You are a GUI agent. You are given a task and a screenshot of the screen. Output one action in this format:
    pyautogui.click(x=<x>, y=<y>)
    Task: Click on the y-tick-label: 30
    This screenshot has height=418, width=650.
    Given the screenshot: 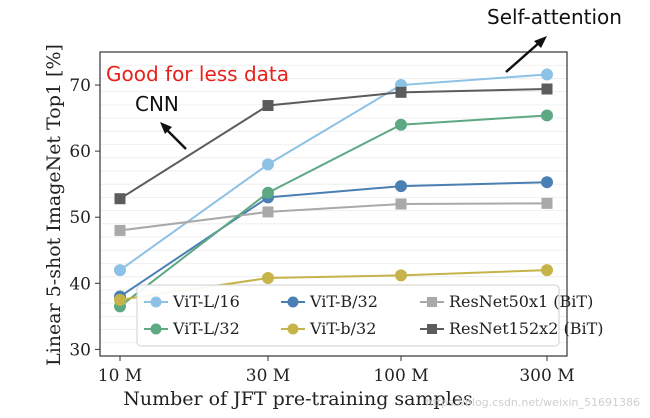 What is the action you would take?
    pyautogui.click(x=80, y=350)
    